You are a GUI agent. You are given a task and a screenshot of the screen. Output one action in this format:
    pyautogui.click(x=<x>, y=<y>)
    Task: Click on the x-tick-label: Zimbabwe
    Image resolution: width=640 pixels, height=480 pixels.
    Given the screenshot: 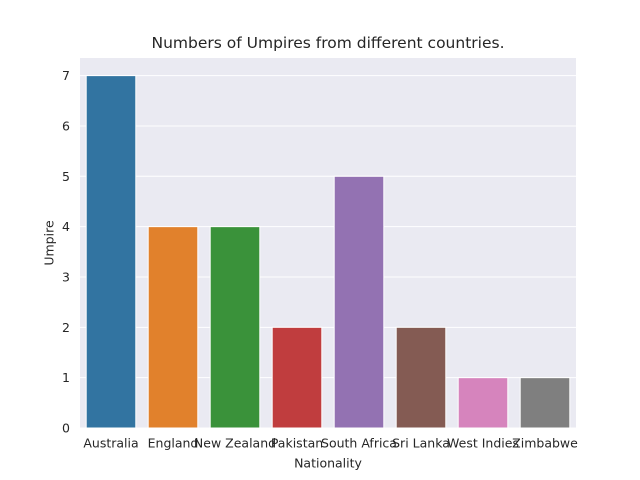 What is the action you would take?
    pyautogui.click(x=545, y=443)
    